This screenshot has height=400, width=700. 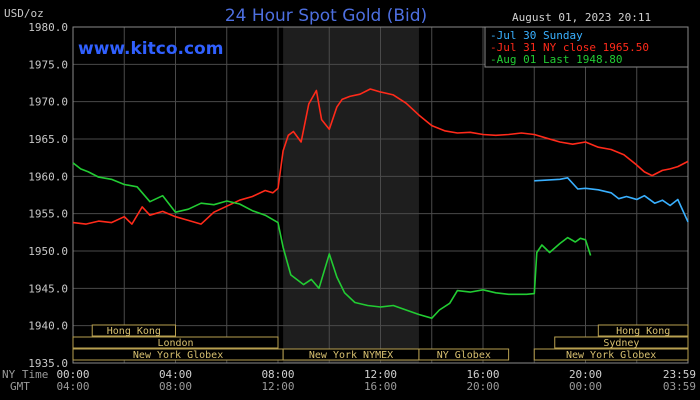 What do you see at coordinates (380, 386) in the screenshot?
I see `x-tick-label-gmt: 16:00` at bounding box center [380, 386].